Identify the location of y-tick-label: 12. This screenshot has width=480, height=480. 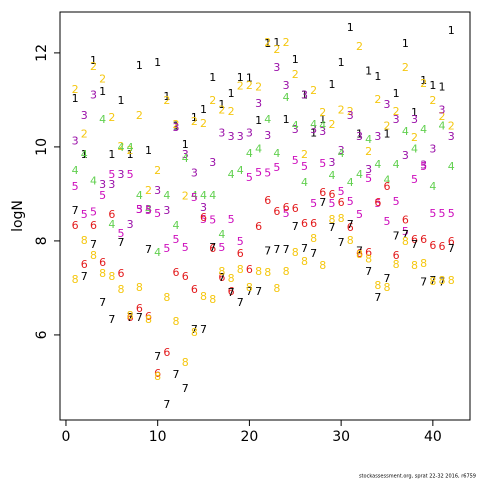
(42, 53).